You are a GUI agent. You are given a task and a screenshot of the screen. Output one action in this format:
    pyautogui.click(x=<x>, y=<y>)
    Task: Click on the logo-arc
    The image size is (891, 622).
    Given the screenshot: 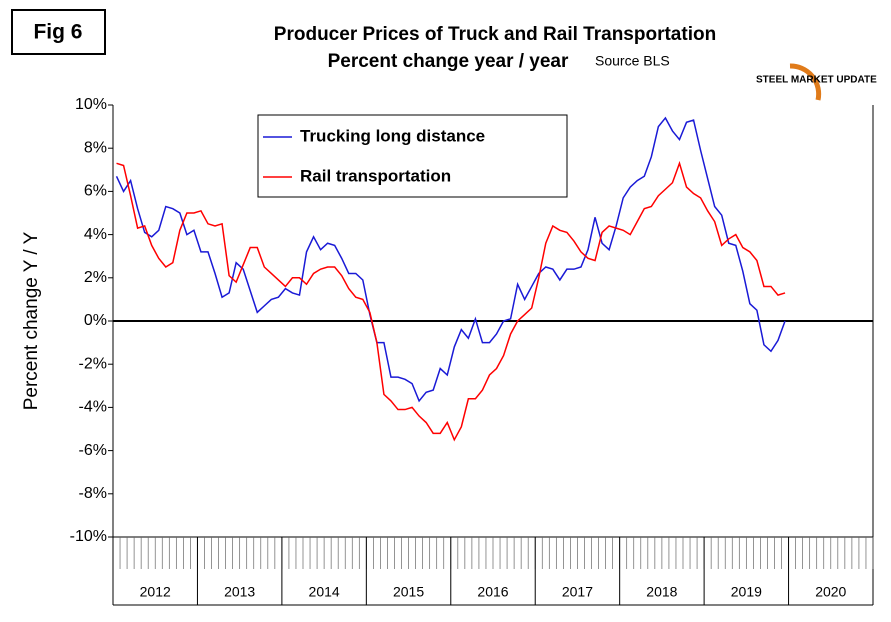 What is the action you would take?
    pyautogui.click(x=805, y=82)
    